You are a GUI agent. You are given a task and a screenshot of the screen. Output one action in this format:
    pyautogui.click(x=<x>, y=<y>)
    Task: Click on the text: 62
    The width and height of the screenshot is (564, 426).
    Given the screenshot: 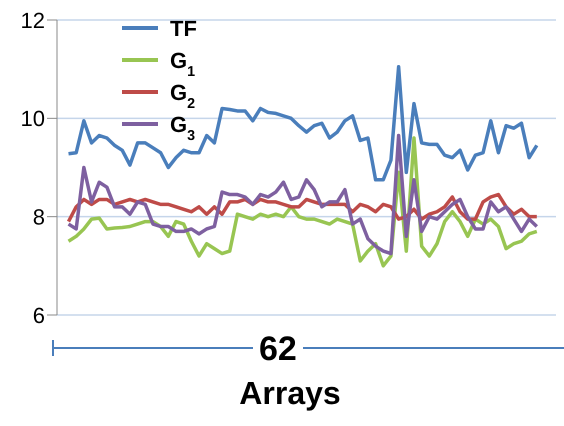 What is the action you would take?
    pyautogui.click(x=278, y=349)
    